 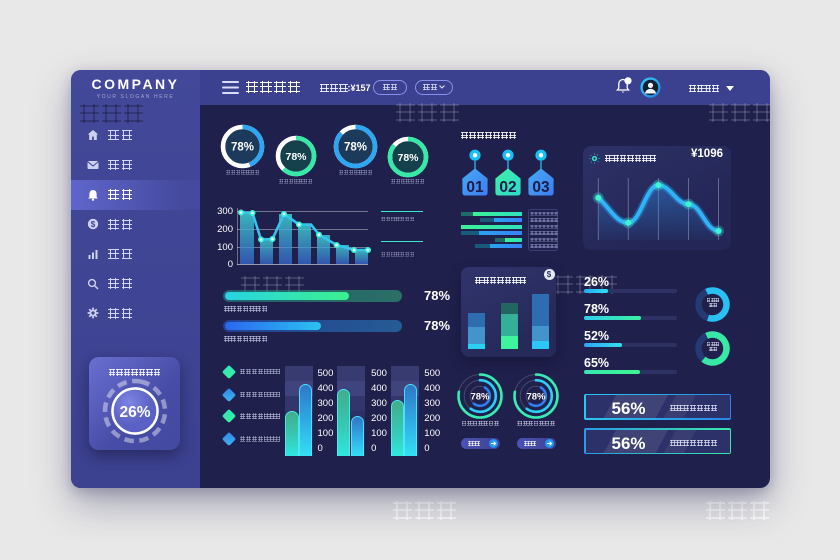 I want to click on svg-text: 26%, so click(x=134, y=412).